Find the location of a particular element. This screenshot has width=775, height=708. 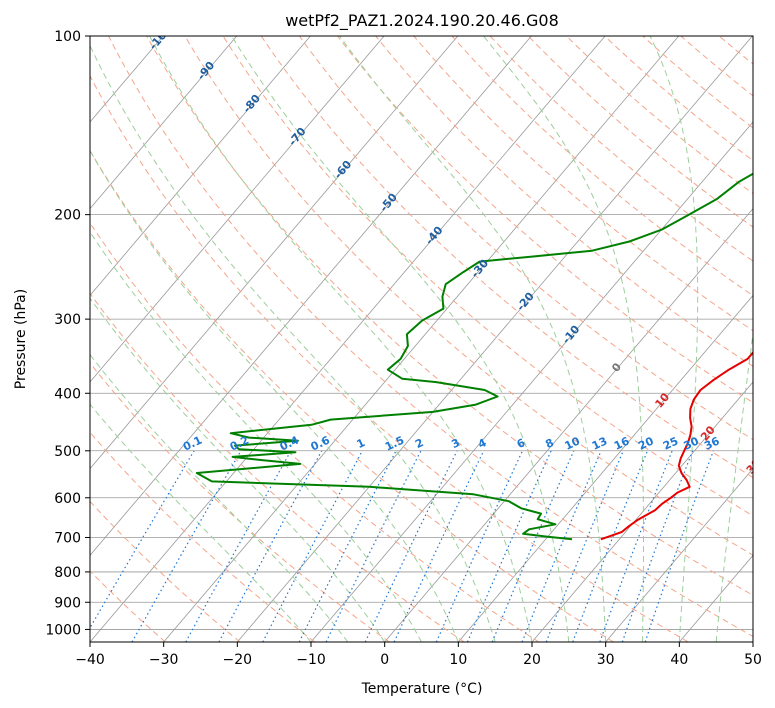

mixing-ratio-label: 20 is located at coordinates (646, 443).